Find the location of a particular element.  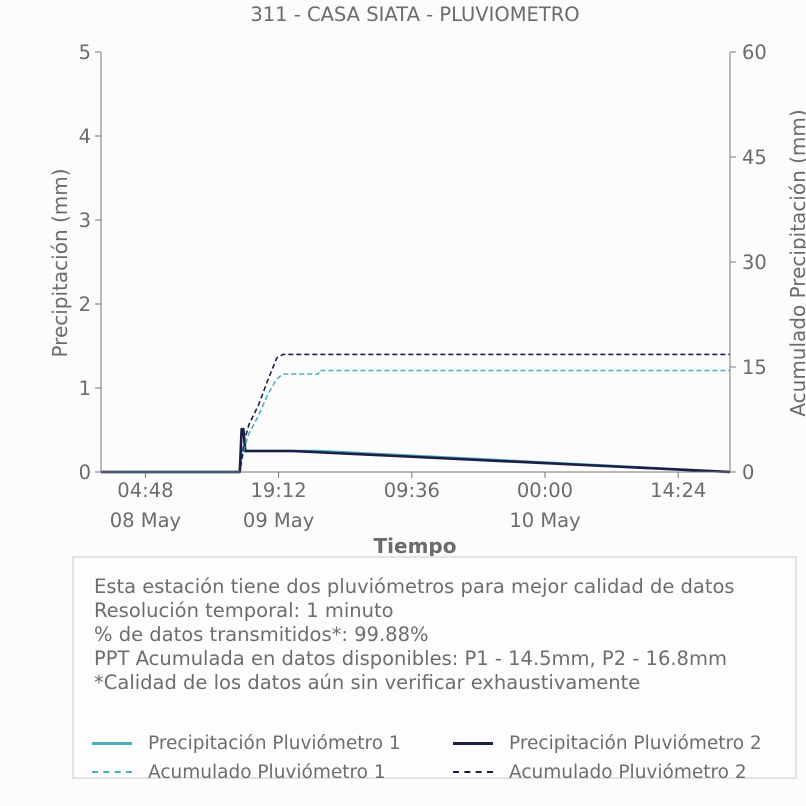

legend-swatch-solid-teal is located at coordinates (112, 743).